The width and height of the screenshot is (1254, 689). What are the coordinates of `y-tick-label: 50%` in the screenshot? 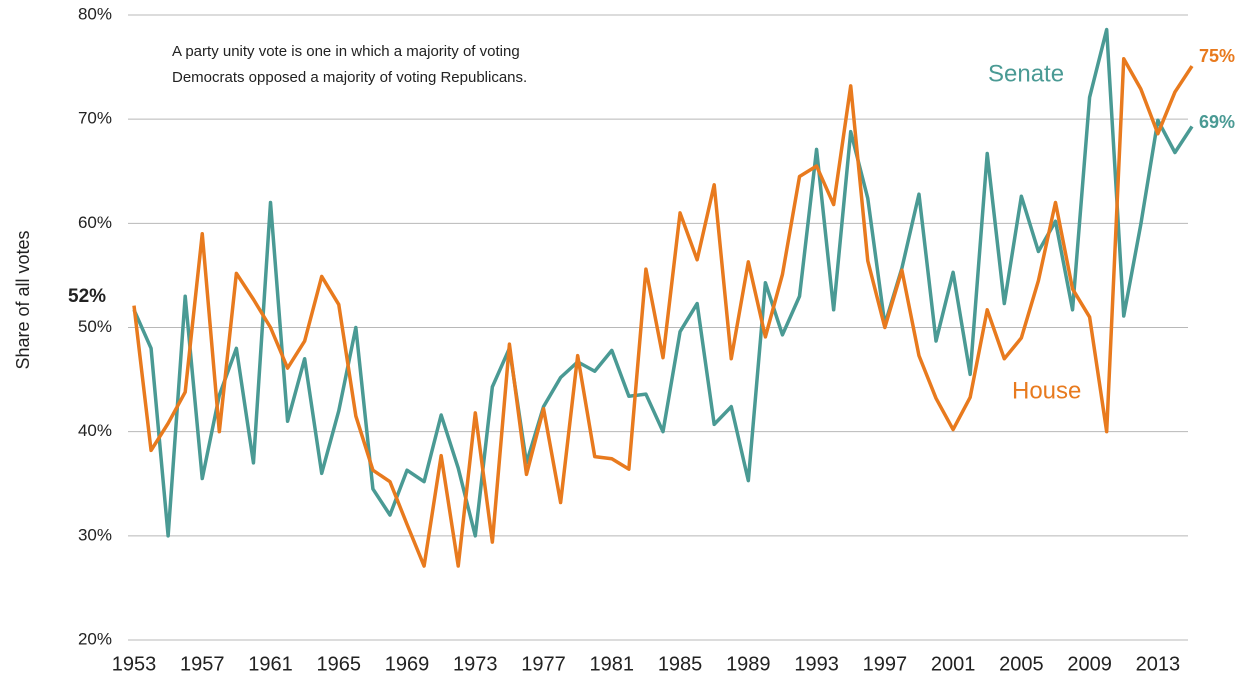 It's located at (95, 326).